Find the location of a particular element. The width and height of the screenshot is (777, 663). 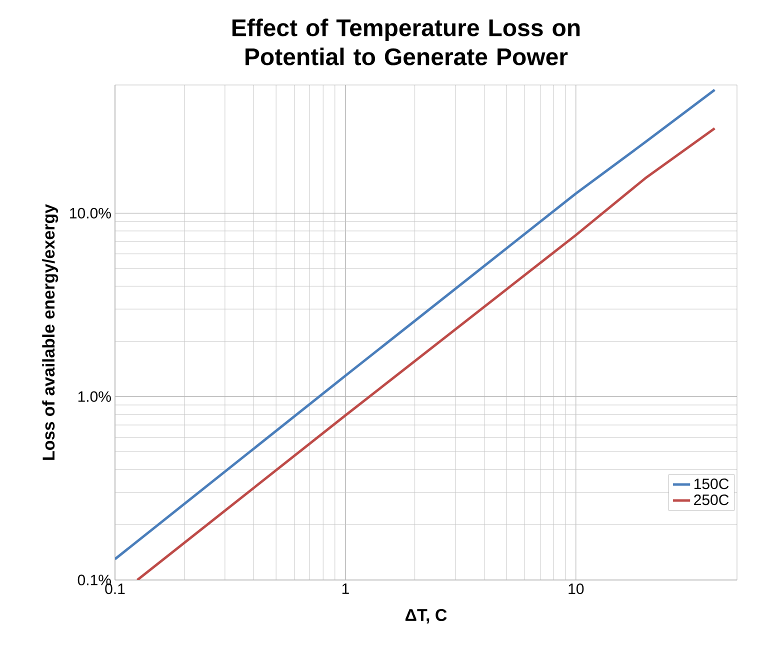

legend-label: 250C is located at coordinates (711, 500).